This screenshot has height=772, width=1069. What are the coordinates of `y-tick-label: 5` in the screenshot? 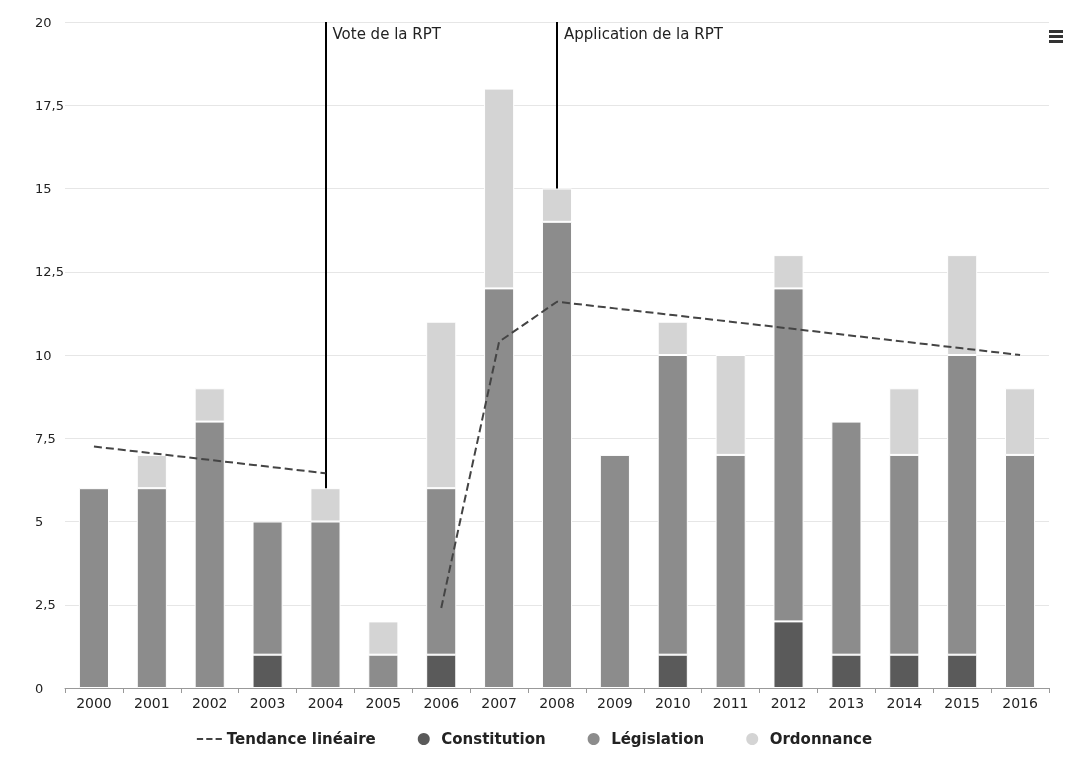 It's located at (39, 521).